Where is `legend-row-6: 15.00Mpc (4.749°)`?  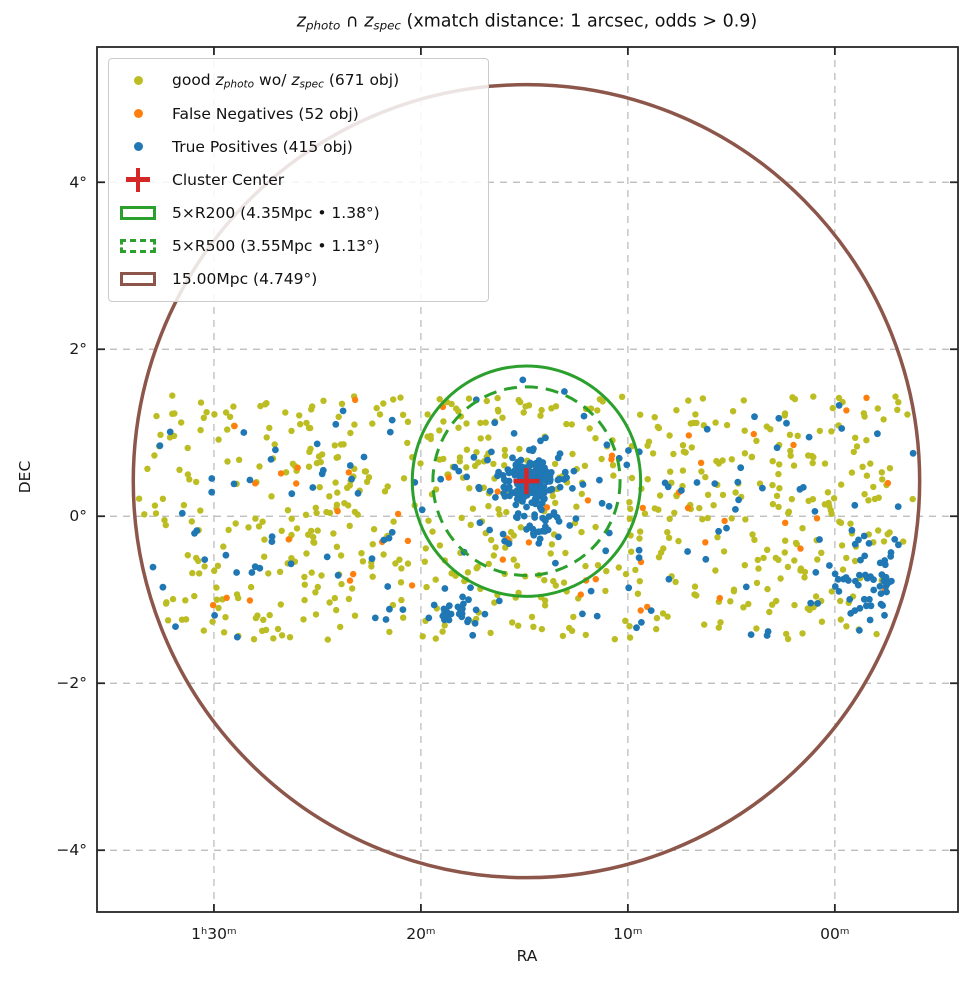
legend-row-6: 15.00Mpc (4.749°) is located at coordinates (296, 278).